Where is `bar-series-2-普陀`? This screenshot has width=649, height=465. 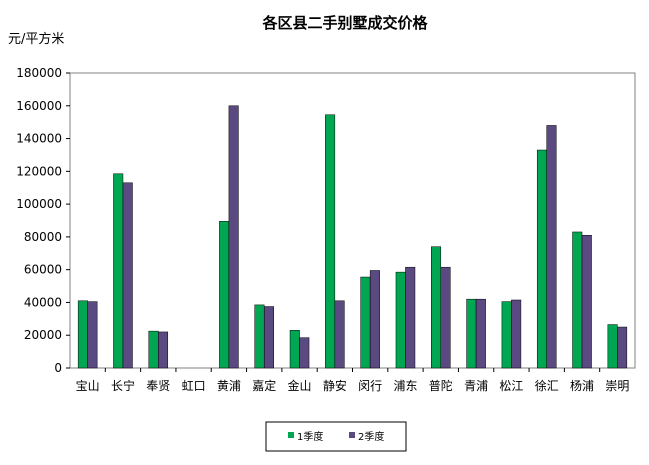 bar-series-2-普陀 is located at coordinates (445, 317).